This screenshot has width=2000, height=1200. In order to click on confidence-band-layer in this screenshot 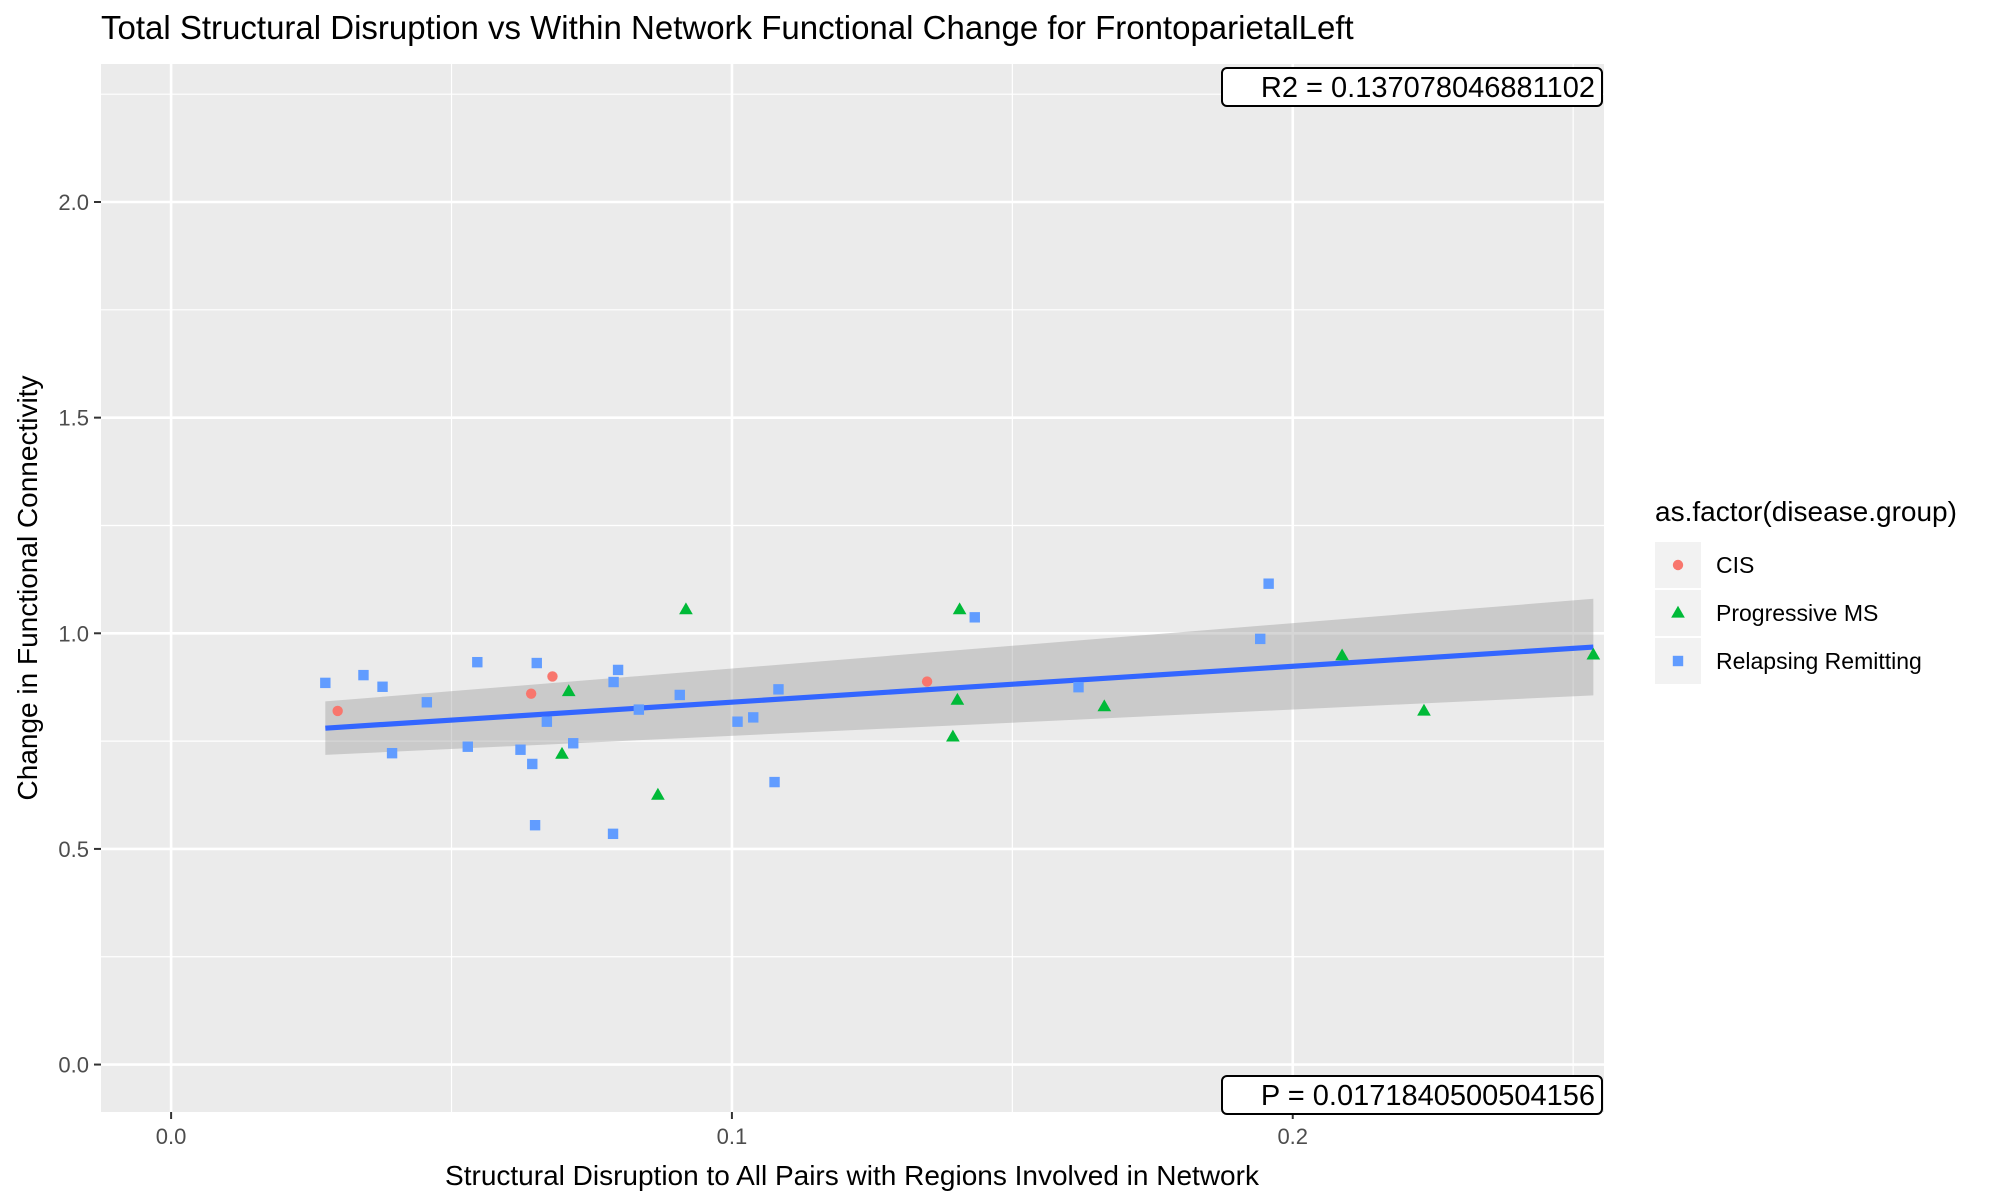, I will do `click(959, 676)`.